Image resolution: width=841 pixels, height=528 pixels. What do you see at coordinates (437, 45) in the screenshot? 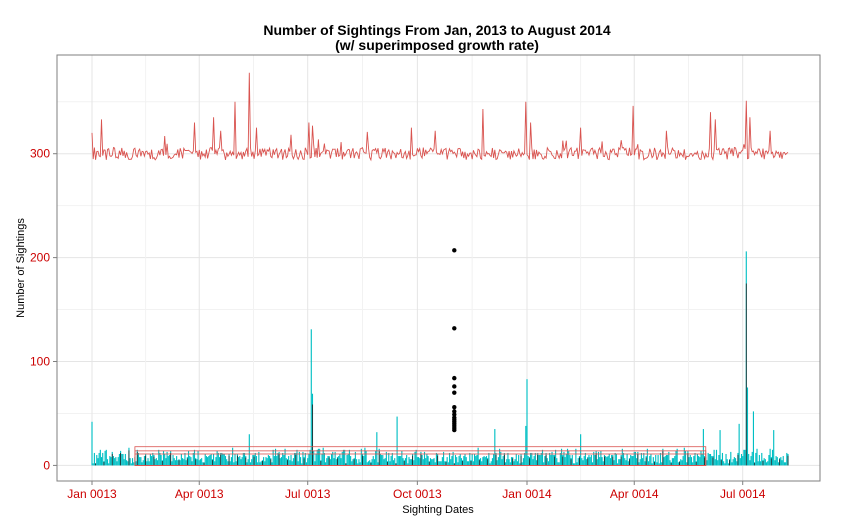
I see `chart-title-line2: (w/ superimposed growth rate)` at bounding box center [437, 45].